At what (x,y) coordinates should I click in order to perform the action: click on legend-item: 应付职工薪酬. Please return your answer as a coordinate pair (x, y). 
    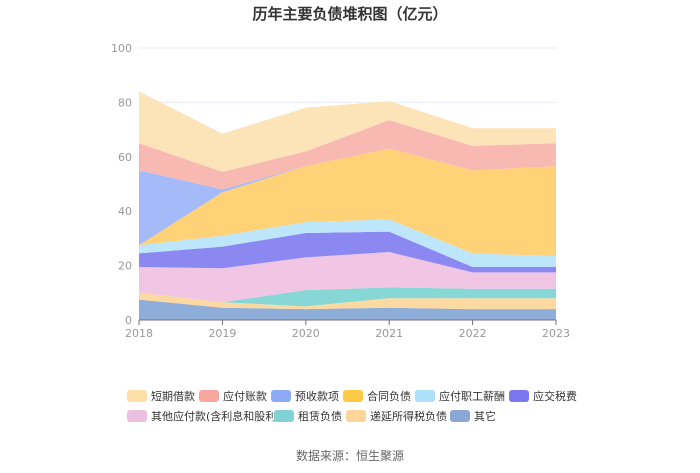
    Looking at the image, I should click on (460, 396).